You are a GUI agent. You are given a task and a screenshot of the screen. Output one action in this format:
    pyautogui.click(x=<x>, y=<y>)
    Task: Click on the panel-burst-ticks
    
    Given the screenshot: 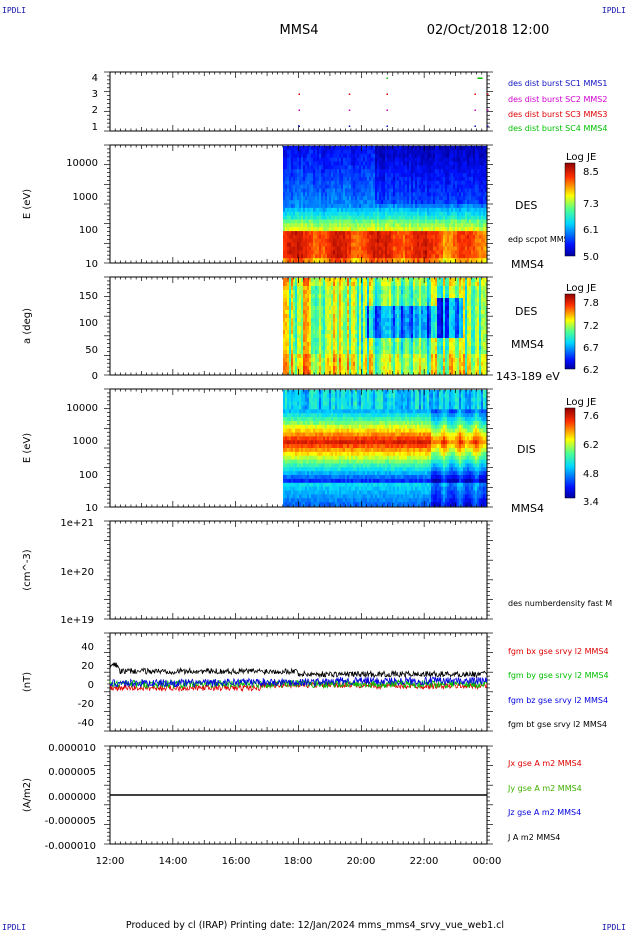 What is the action you would take?
    pyautogui.click(x=298, y=101)
    